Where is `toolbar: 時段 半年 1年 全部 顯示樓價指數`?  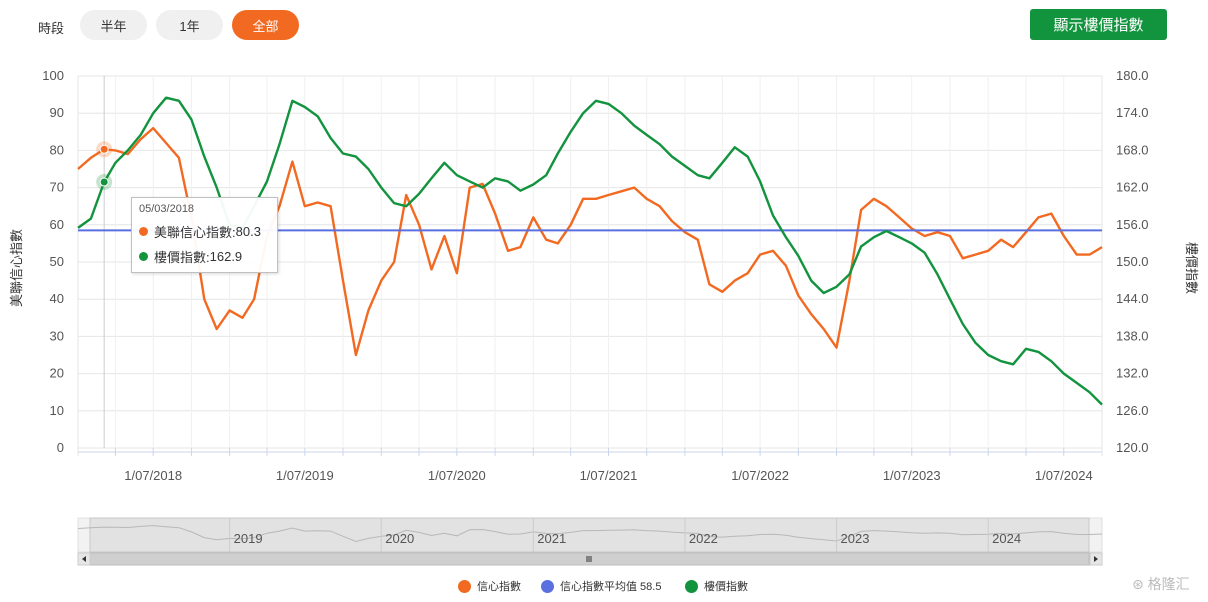
toolbar: 時段 半年 1年 全部 顯示樓價指數 is located at coordinates (604, 25).